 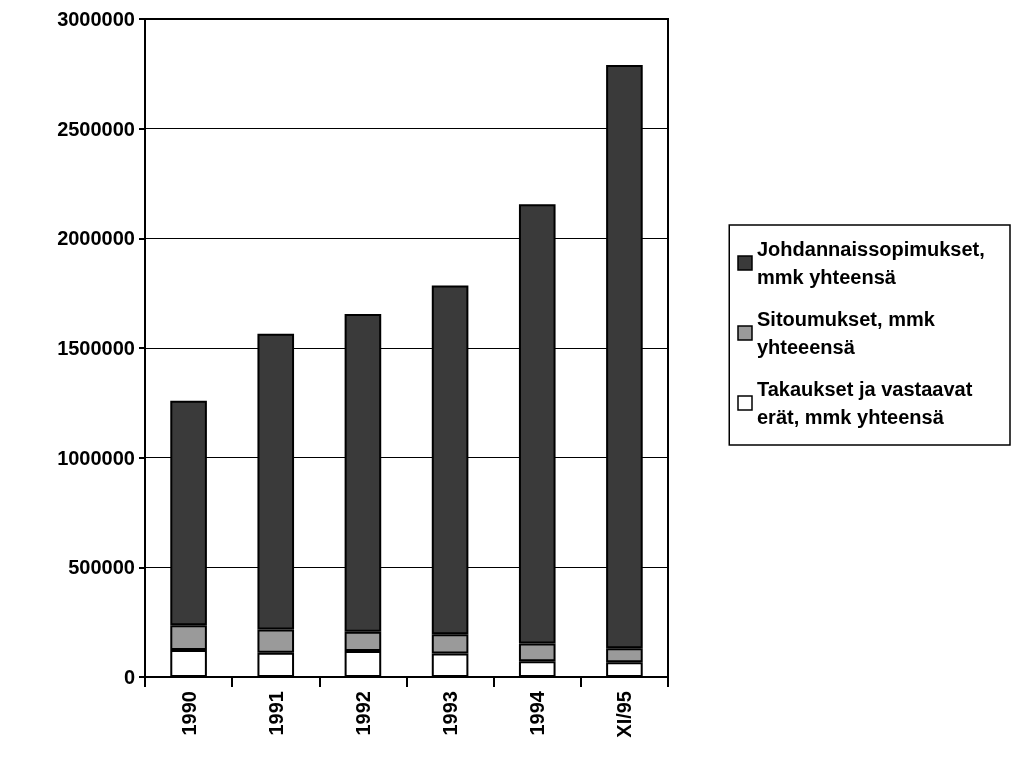 What do you see at coordinates (849, 333) in the screenshot?
I see `legend-label: Sitoumukset, mmk yhteeensä` at bounding box center [849, 333].